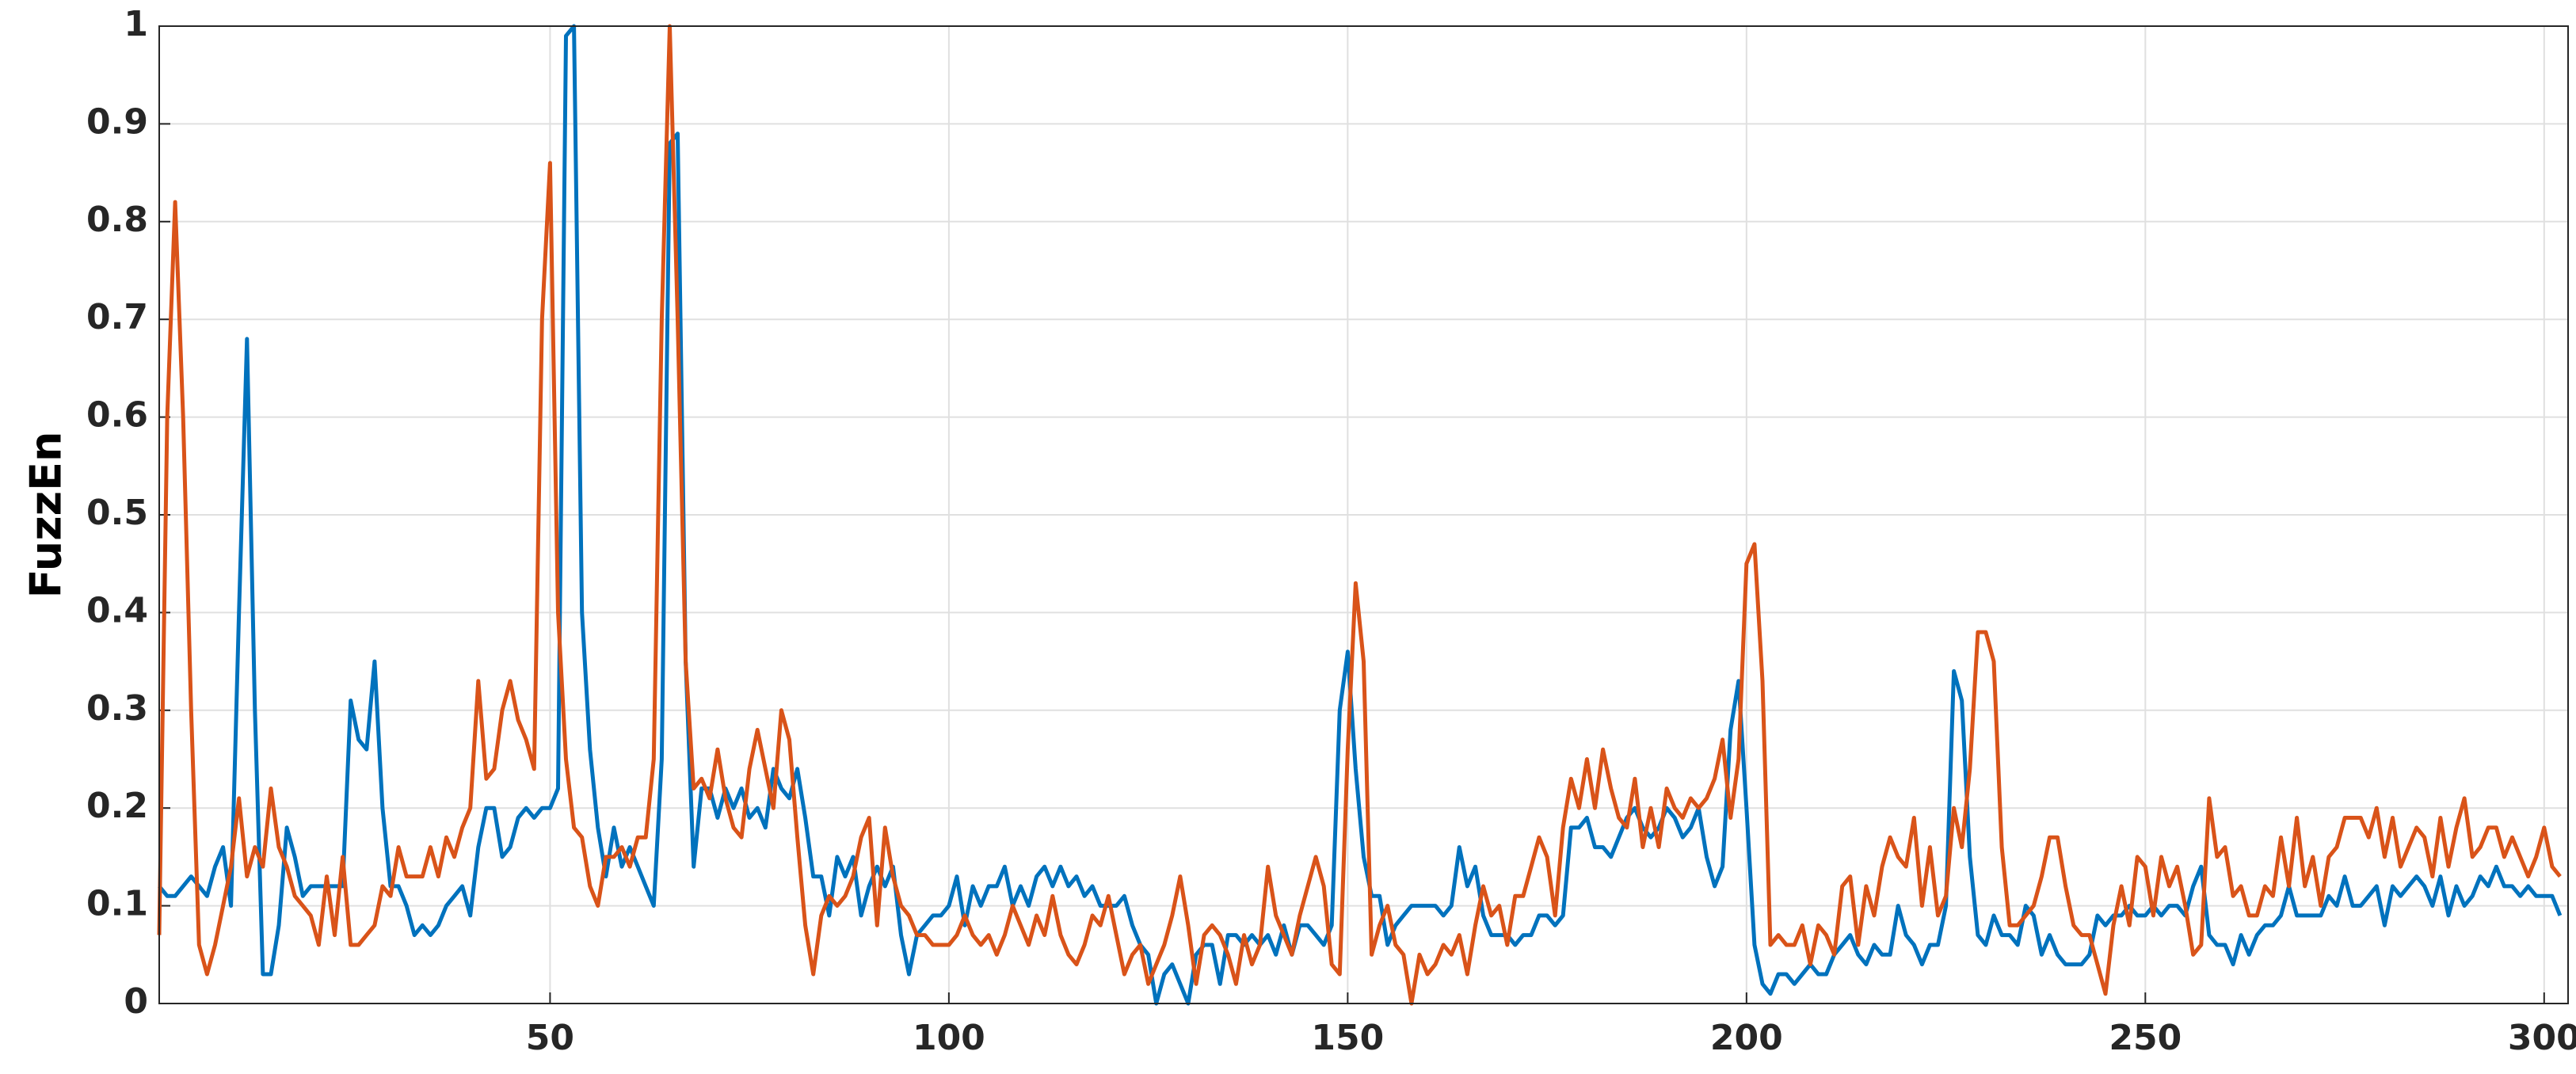 The width and height of the screenshot is (2576, 1074). Describe the element at coordinates (117, 415) in the screenshot. I see `y-tick-label: 0.6` at that location.